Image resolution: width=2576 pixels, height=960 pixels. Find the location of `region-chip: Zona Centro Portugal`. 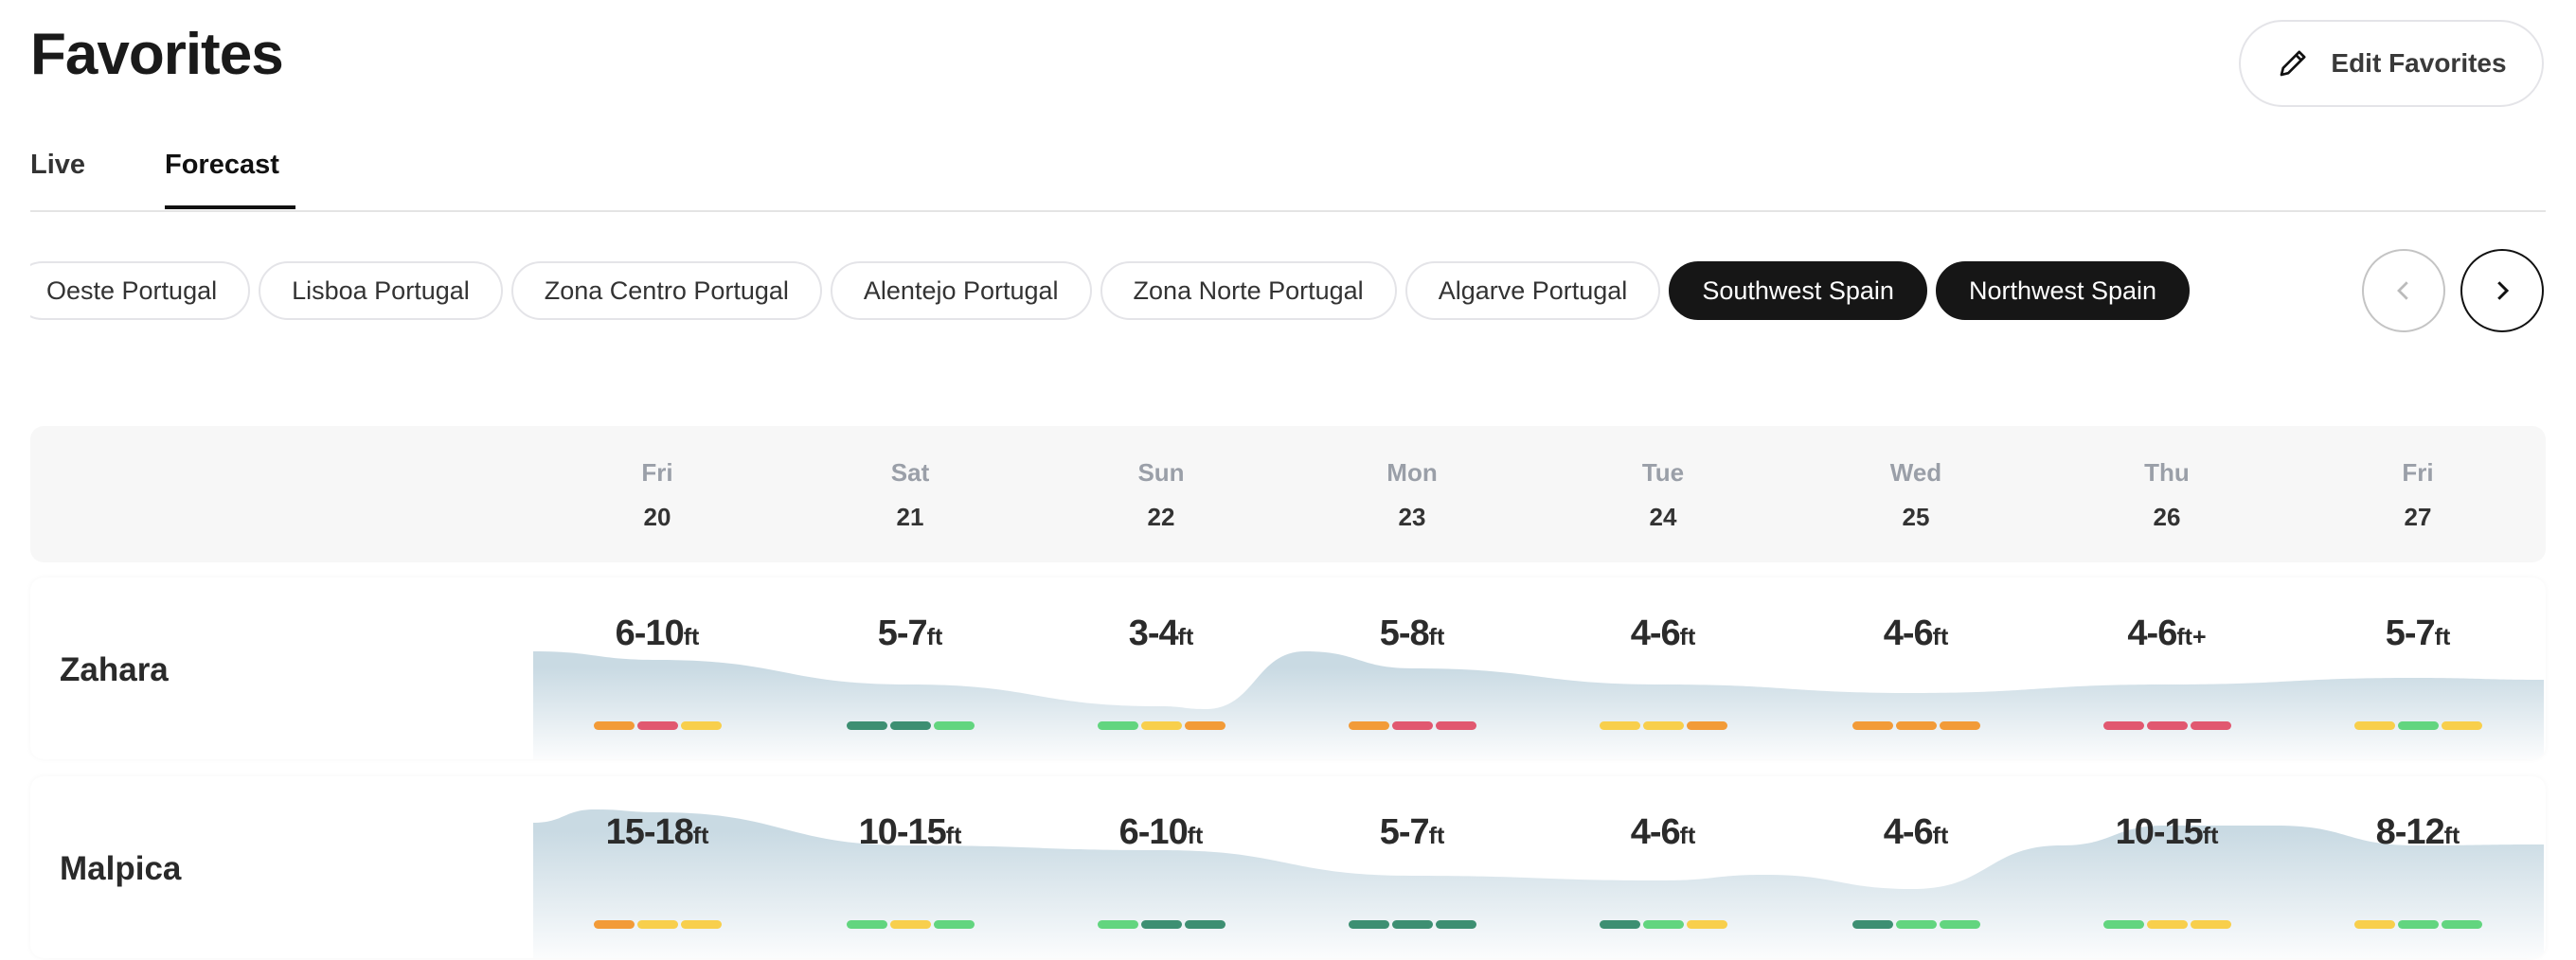

region-chip: Zona Centro Portugal is located at coordinates (666, 290).